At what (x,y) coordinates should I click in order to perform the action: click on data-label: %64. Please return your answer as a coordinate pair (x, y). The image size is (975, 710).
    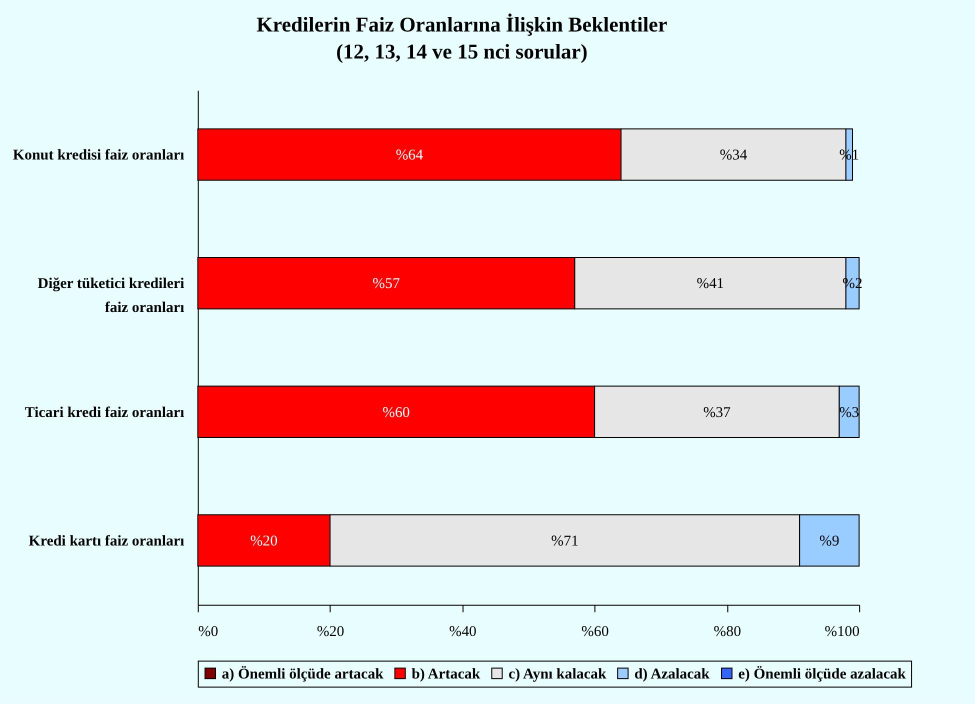
    Looking at the image, I should click on (410, 156).